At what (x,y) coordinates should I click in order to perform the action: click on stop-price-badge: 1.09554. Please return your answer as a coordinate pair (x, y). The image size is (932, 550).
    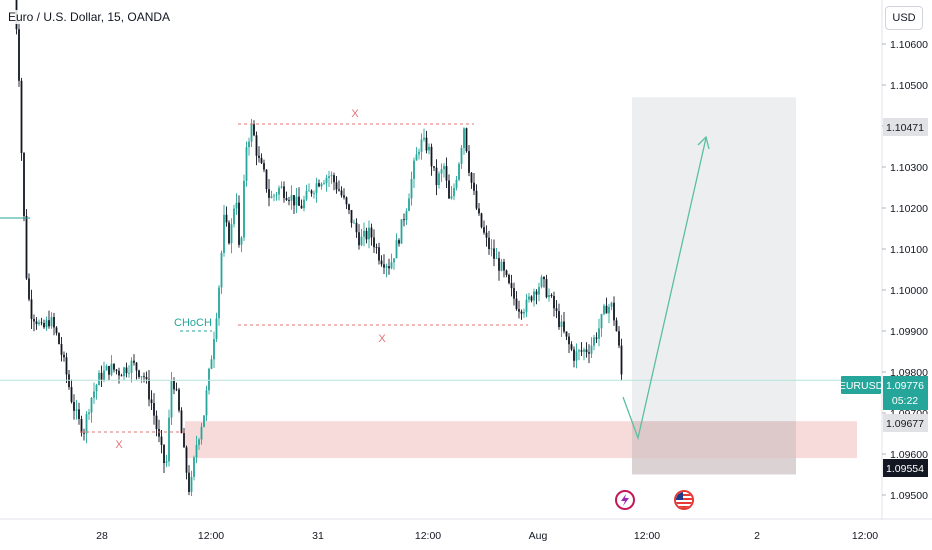
    Looking at the image, I should click on (905, 468).